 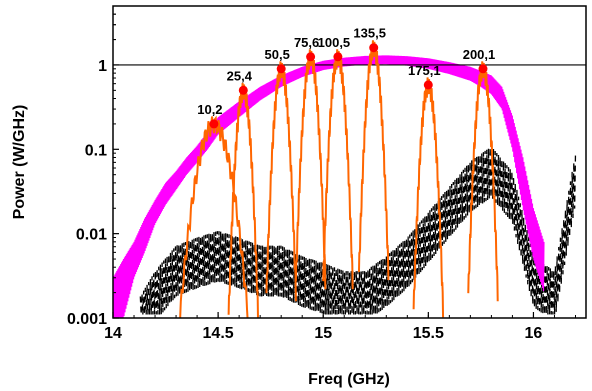 What do you see at coordinates (96, 150) in the screenshot?
I see `y-tick-label-2: 0.1` at bounding box center [96, 150].